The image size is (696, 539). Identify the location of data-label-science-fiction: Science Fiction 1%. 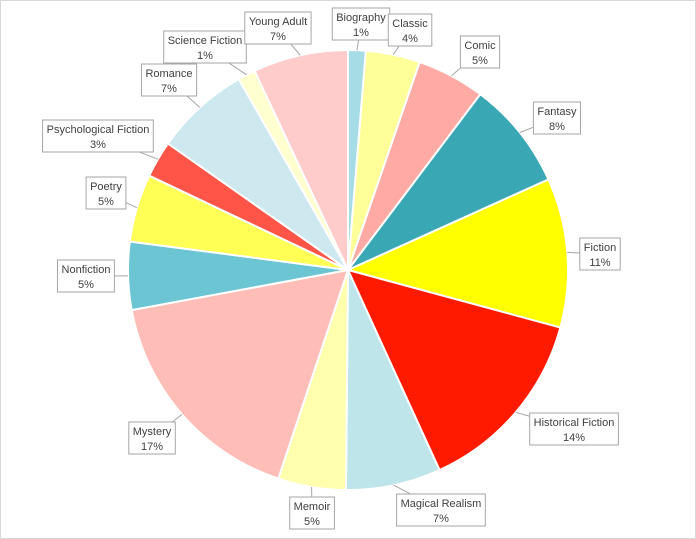
(205, 47).